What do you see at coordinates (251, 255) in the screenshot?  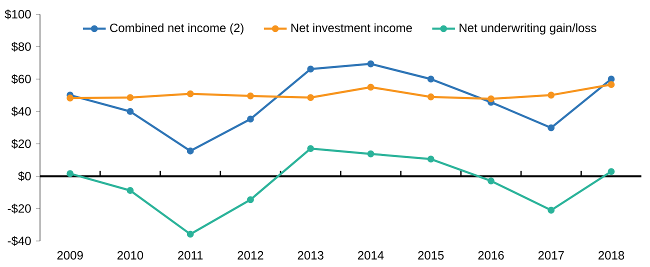 I see `x-tick-label: 2012` at bounding box center [251, 255].